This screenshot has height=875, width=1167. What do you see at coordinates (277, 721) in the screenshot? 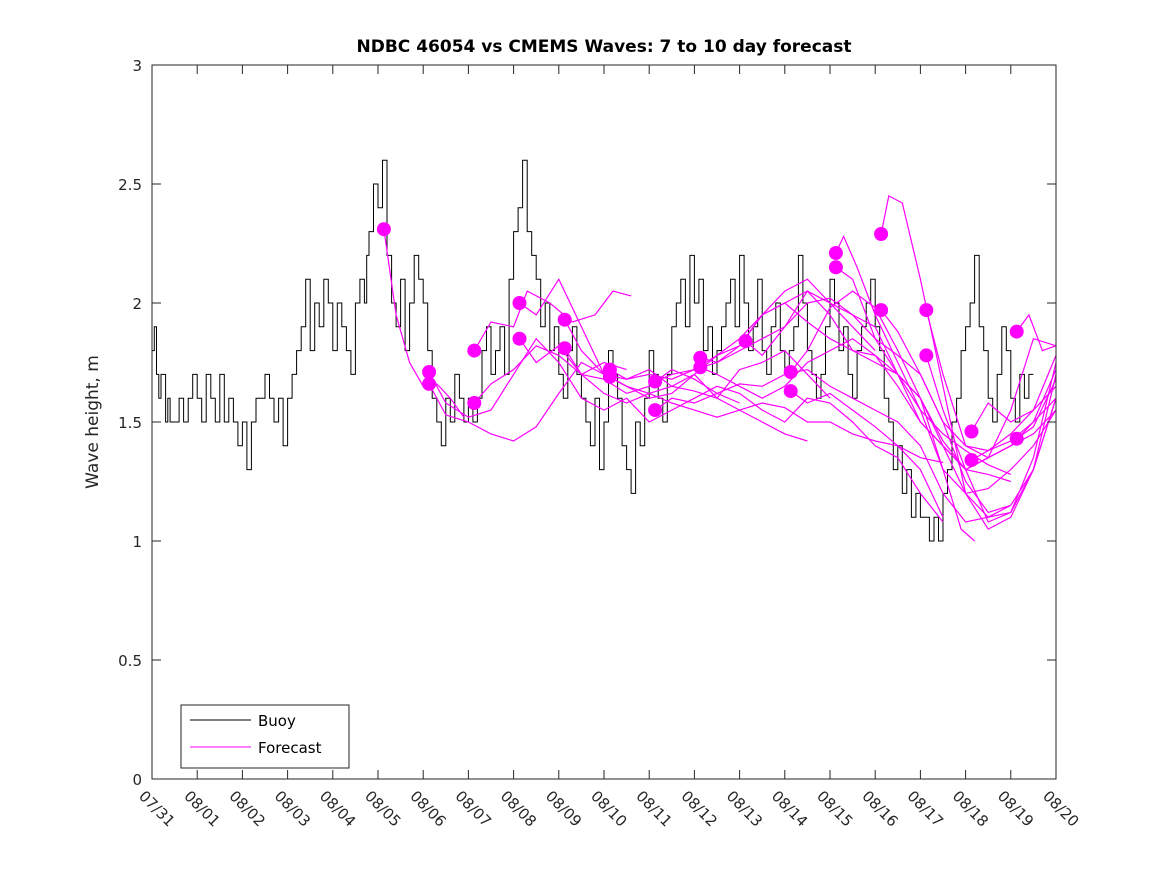
I see `legend-buoy-label: Buoy` at bounding box center [277, 721].